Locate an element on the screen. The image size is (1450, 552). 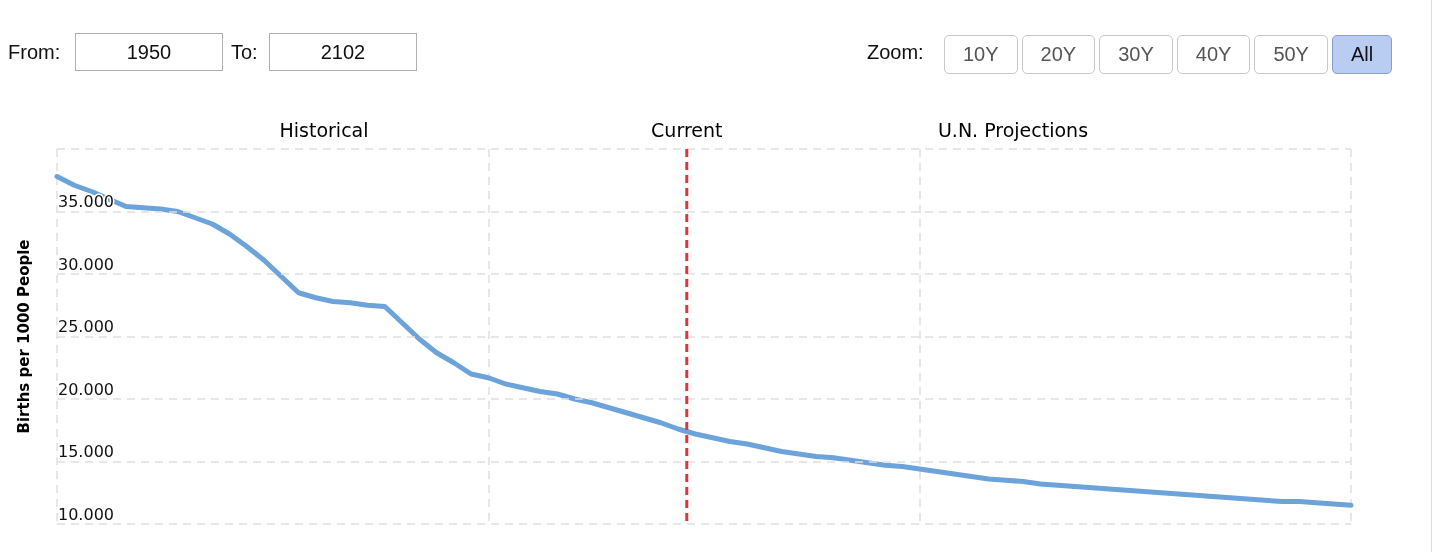
y-tick-label: 30.000 is located at coordinates (86, 264).